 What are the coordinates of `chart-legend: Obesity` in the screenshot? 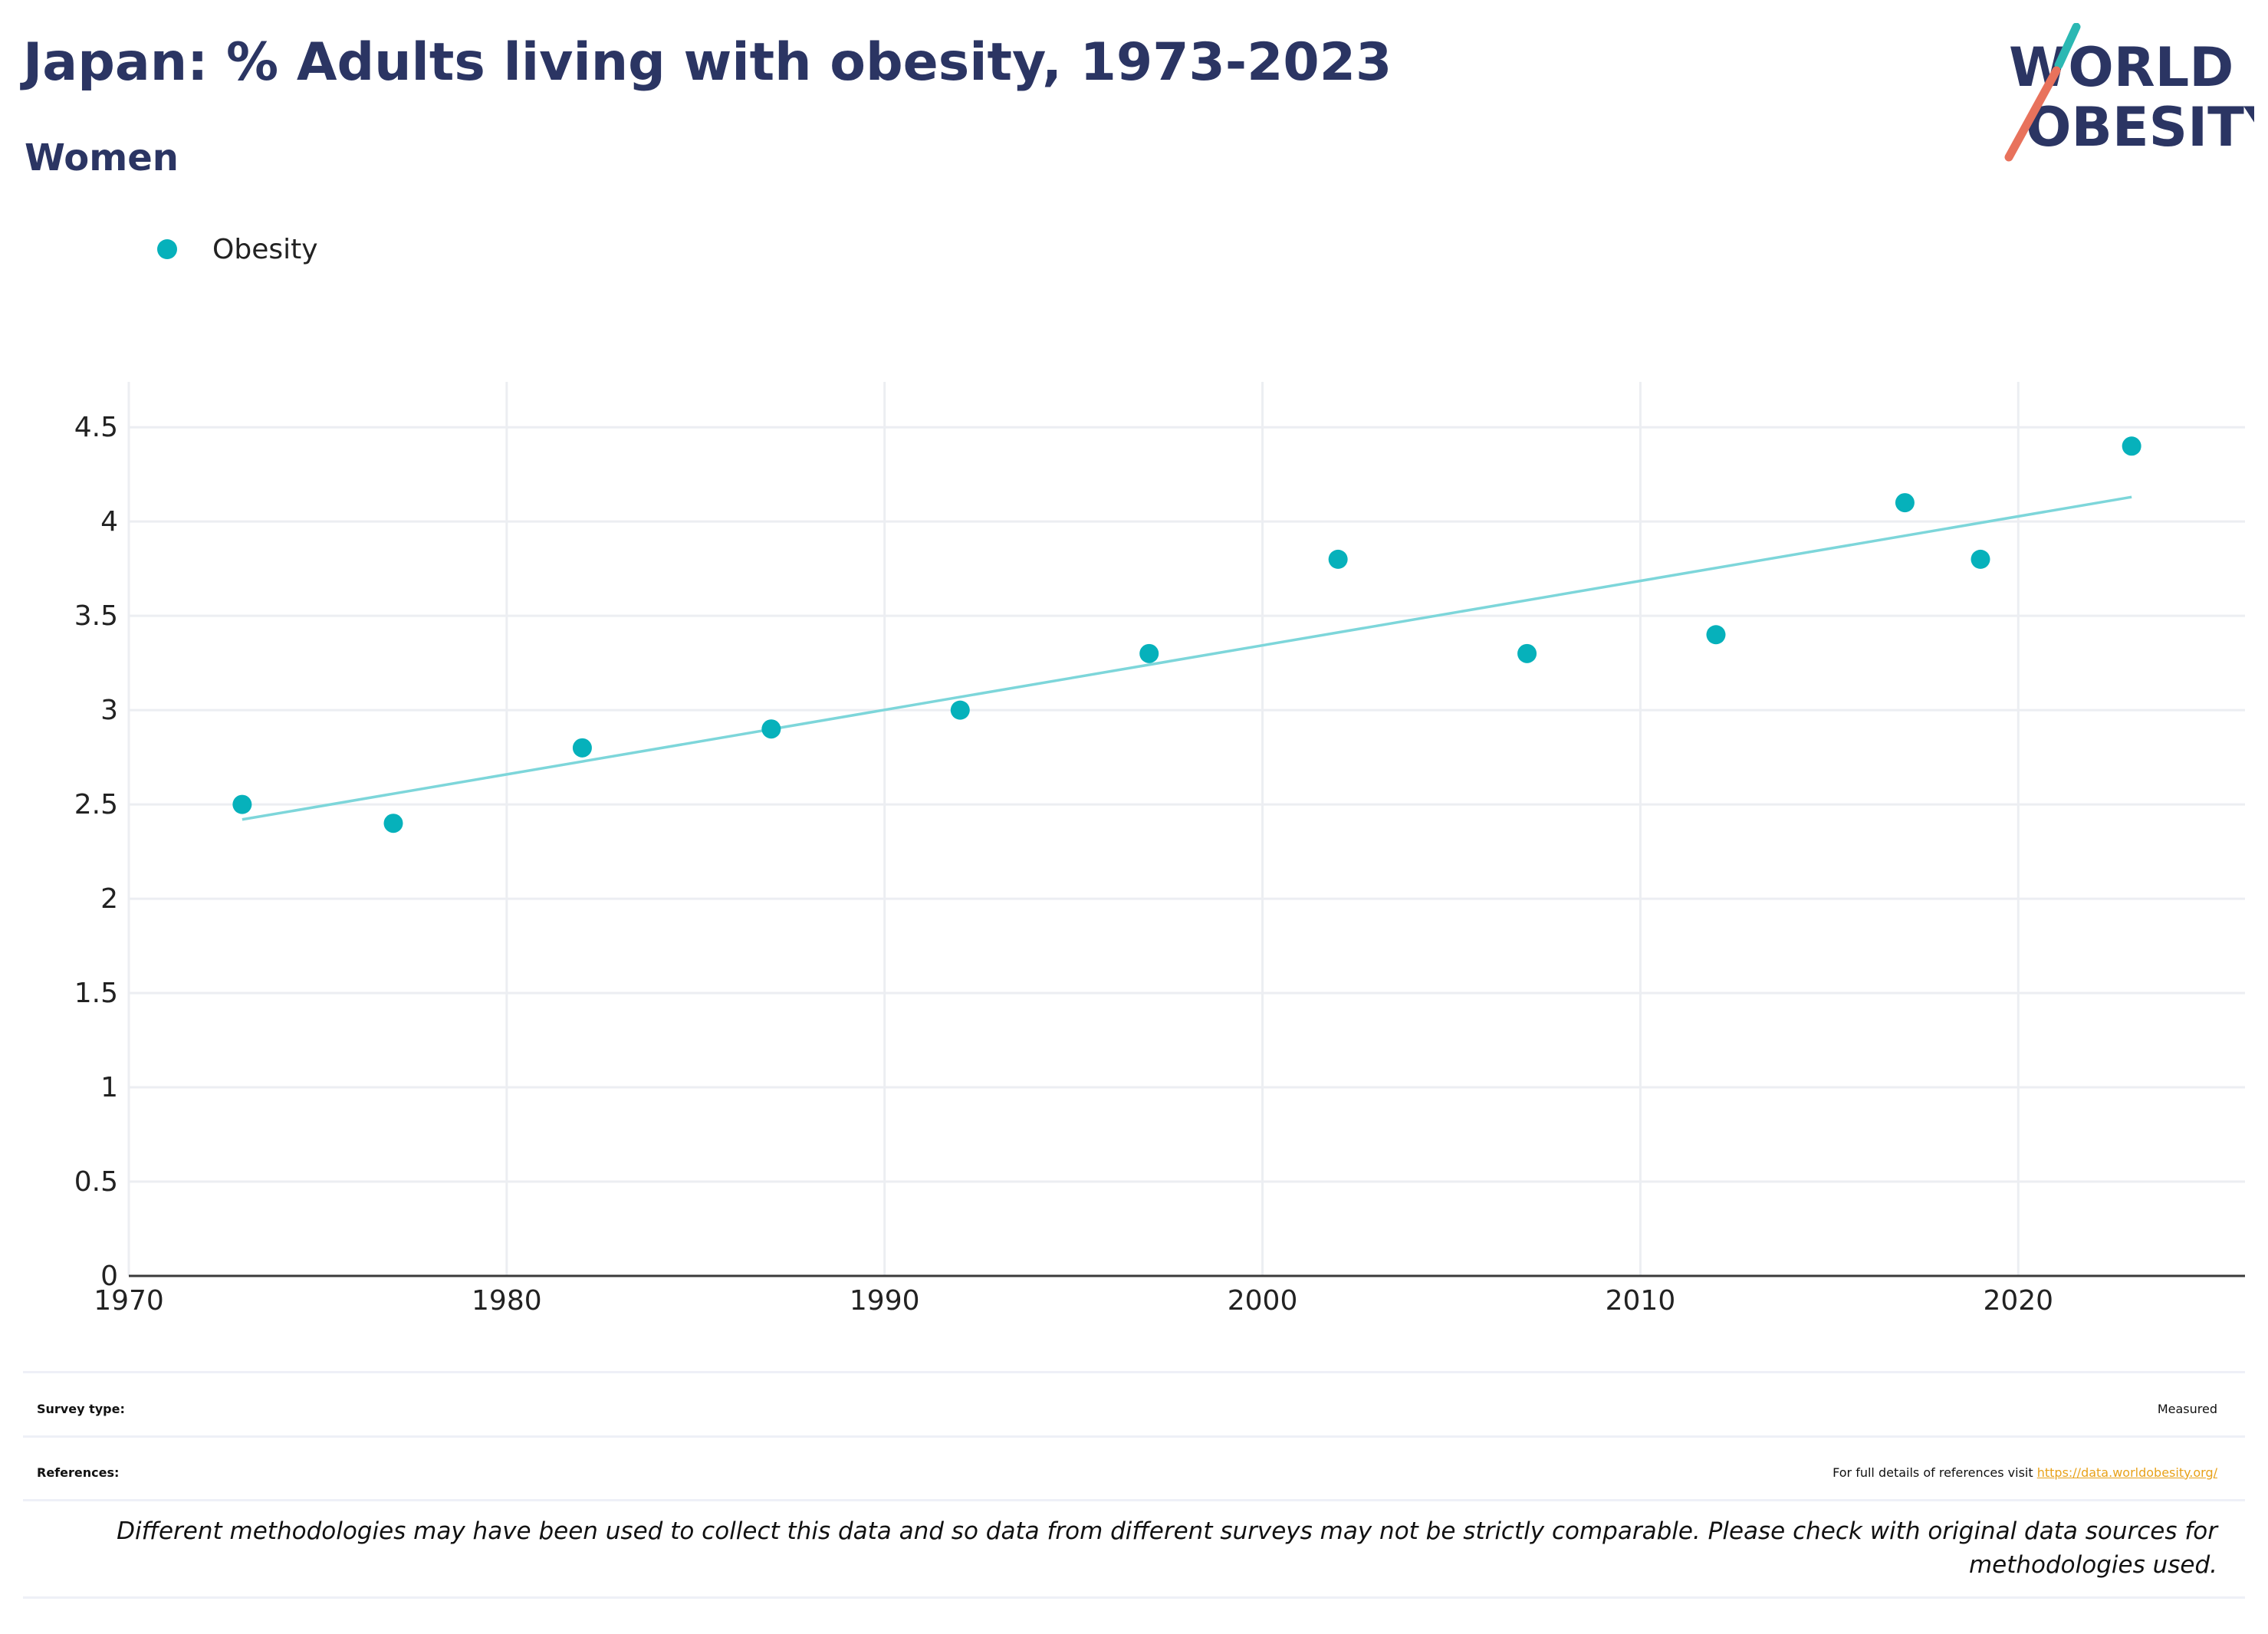 It's located at (237, 249).